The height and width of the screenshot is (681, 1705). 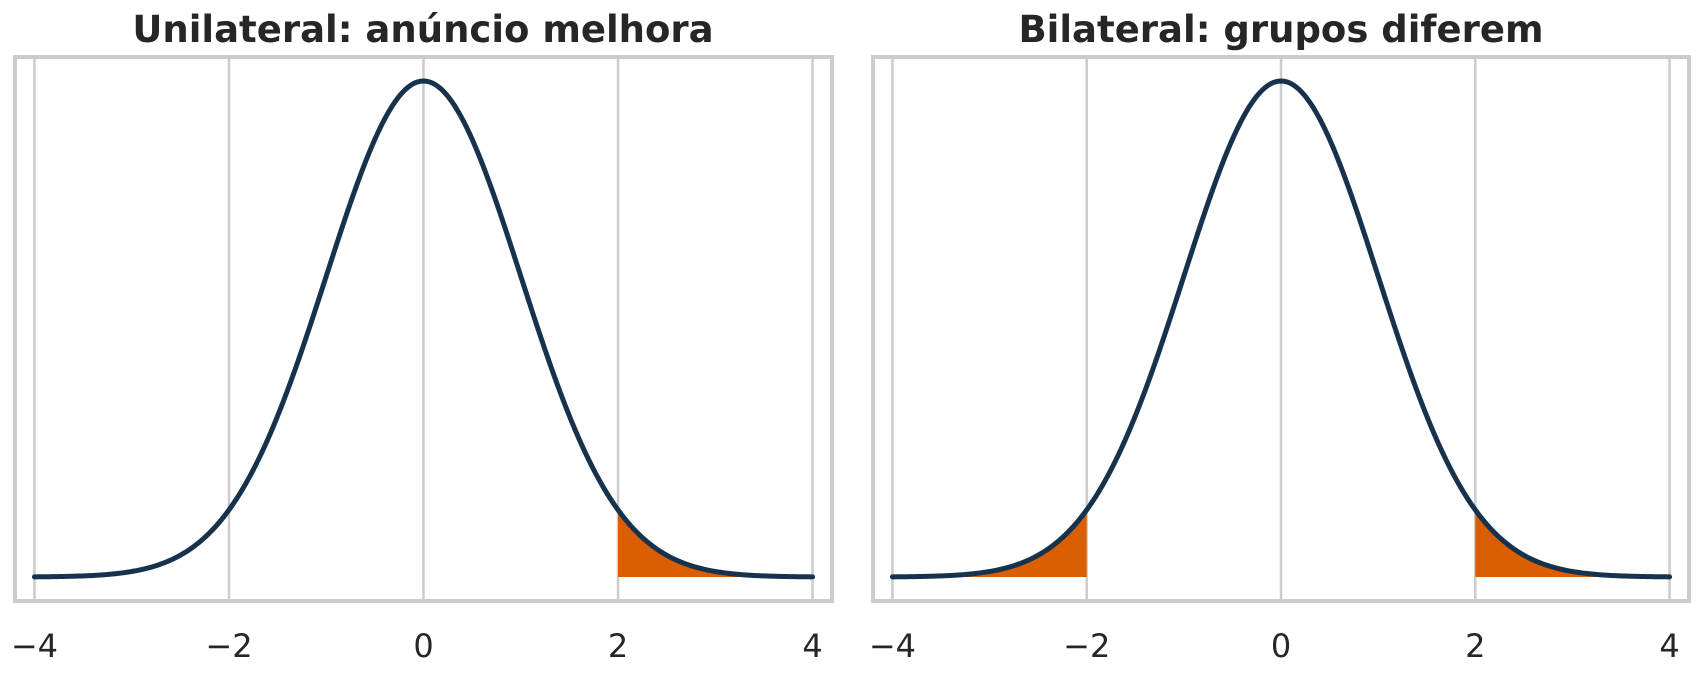 I want to click on chart-title-left: Unilateral: anúncio melhora, so click(x=422, y=29).